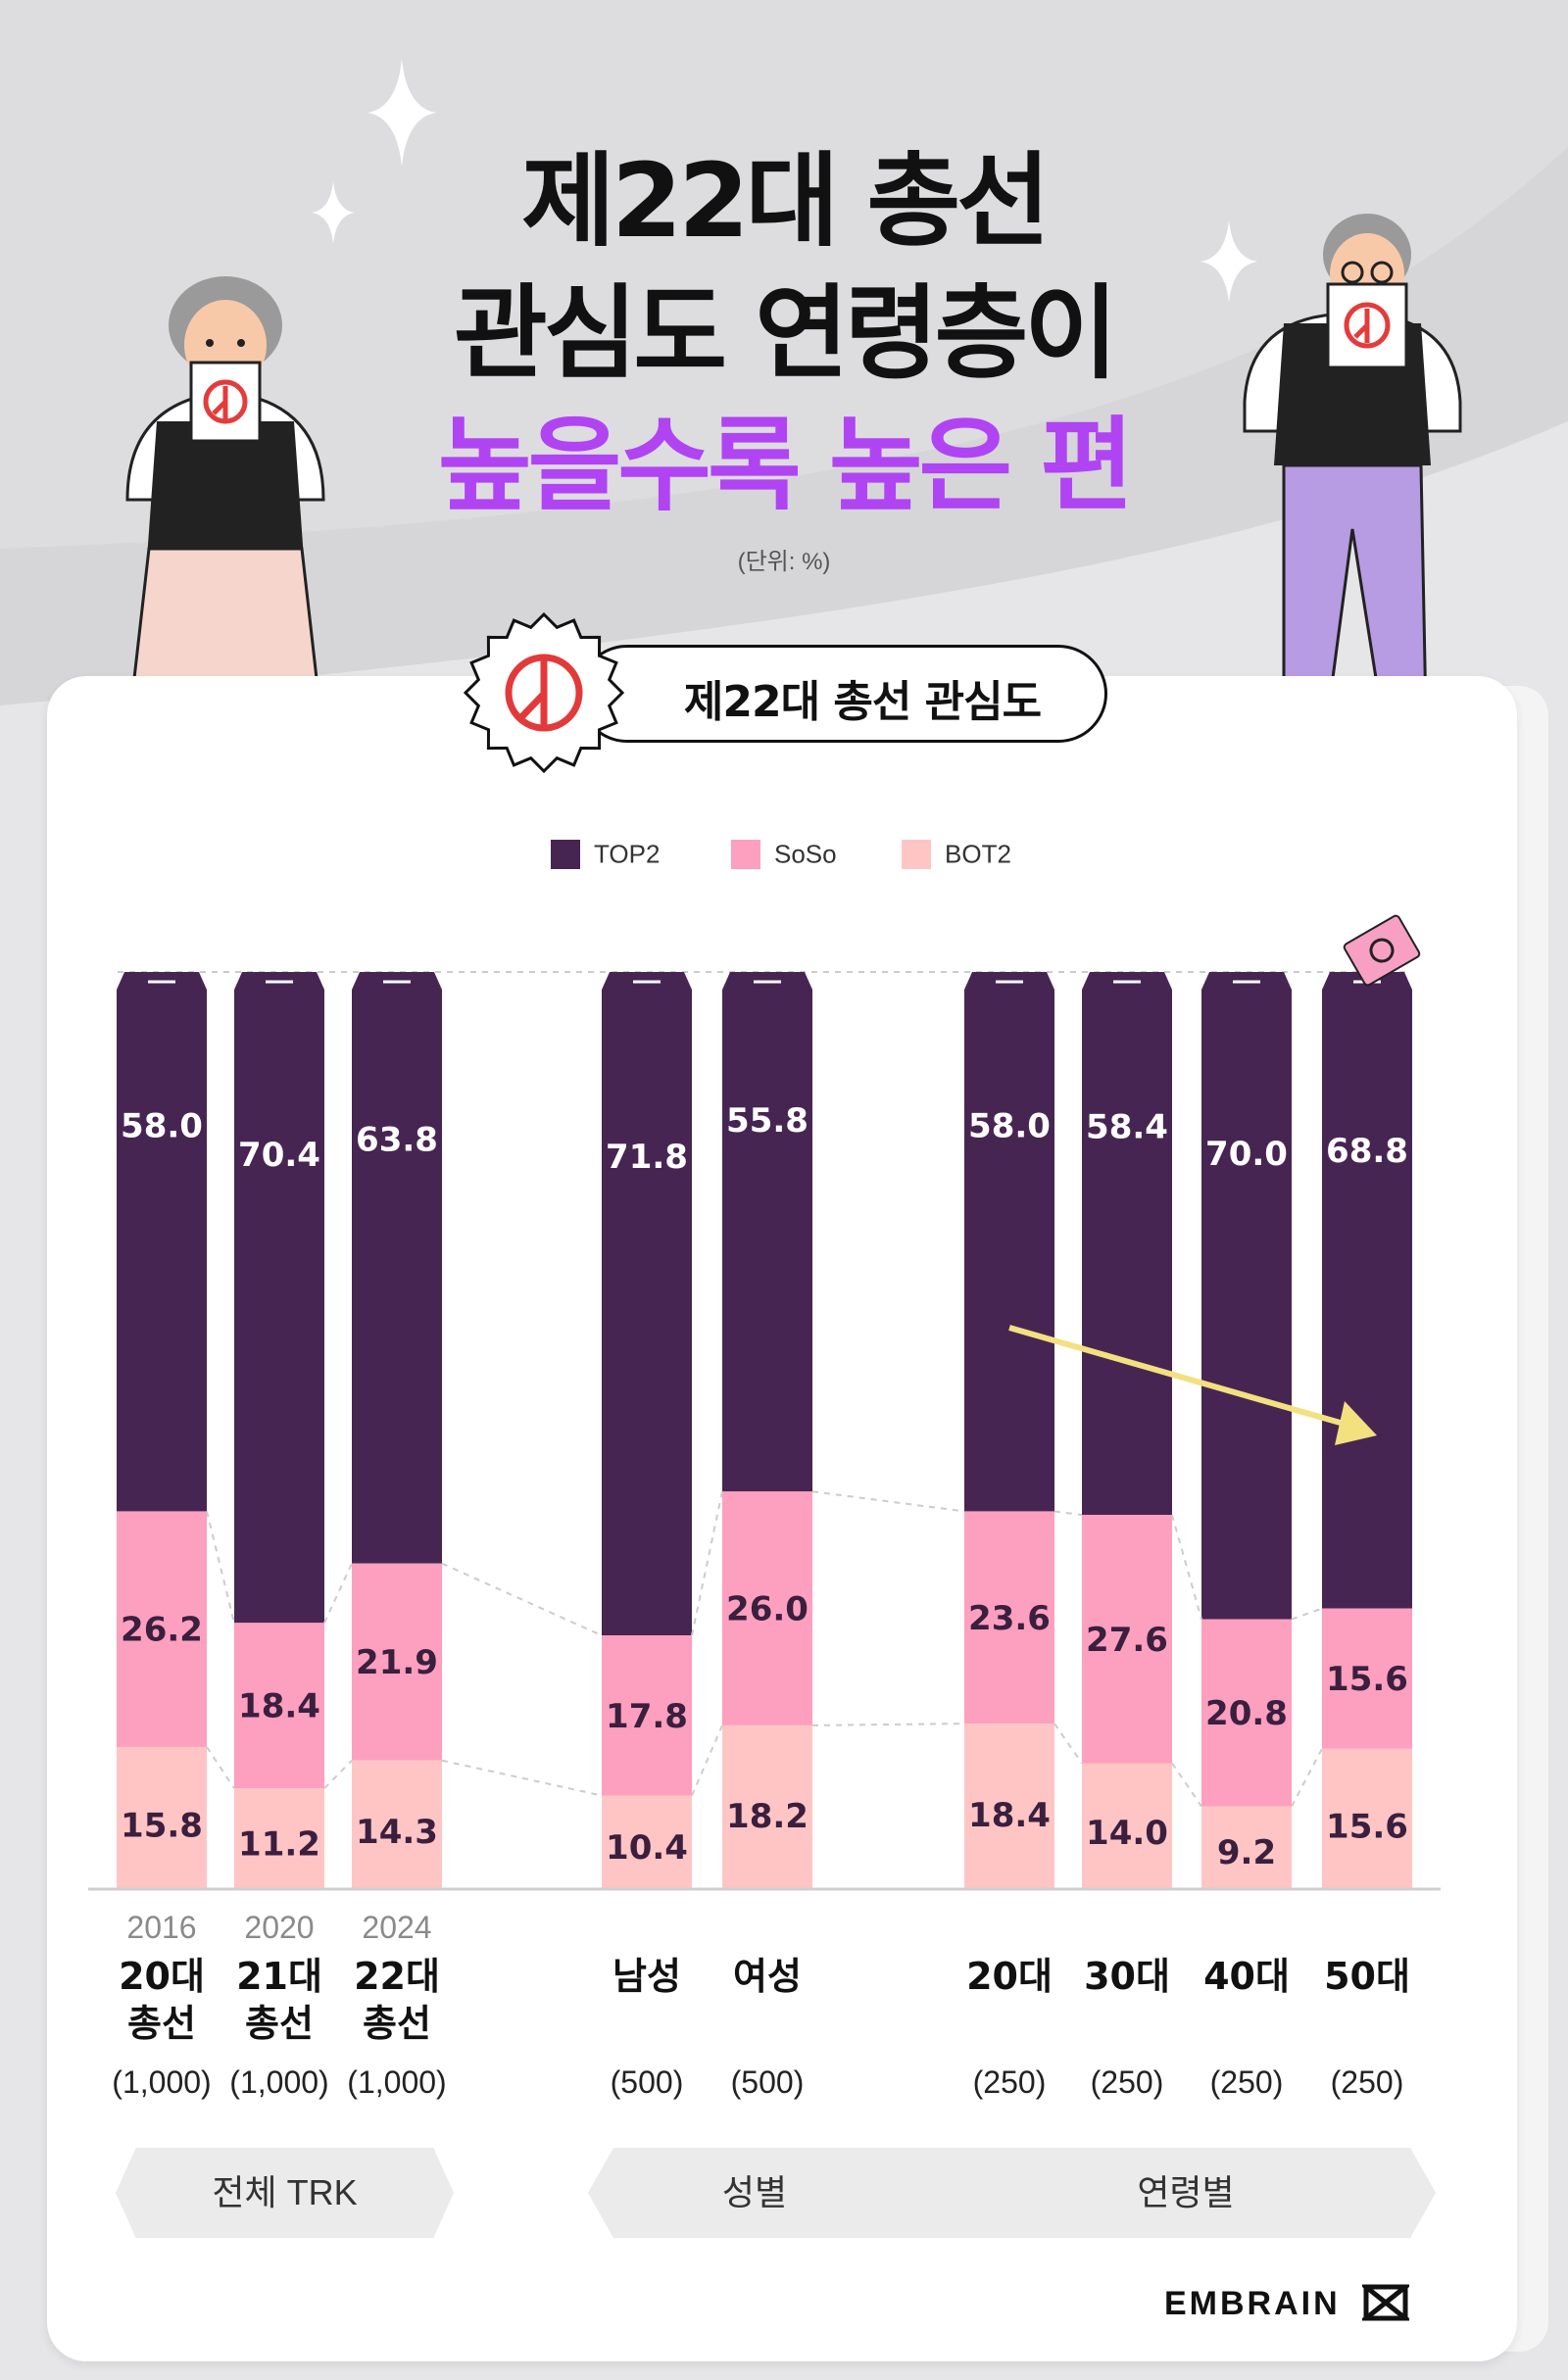 This screenshot has height=2380, width=1568. I want to click on category-label: 40대, so click(1246, 1976).